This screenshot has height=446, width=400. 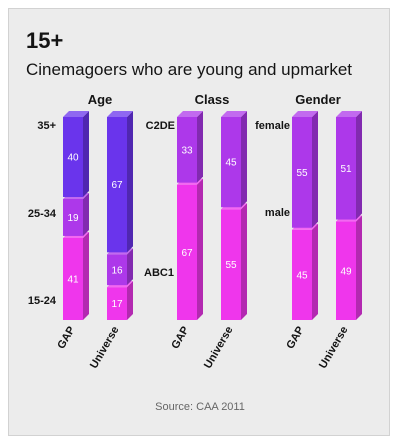 I want to click on panel-title-age: Age, so click(x=100, y=99).